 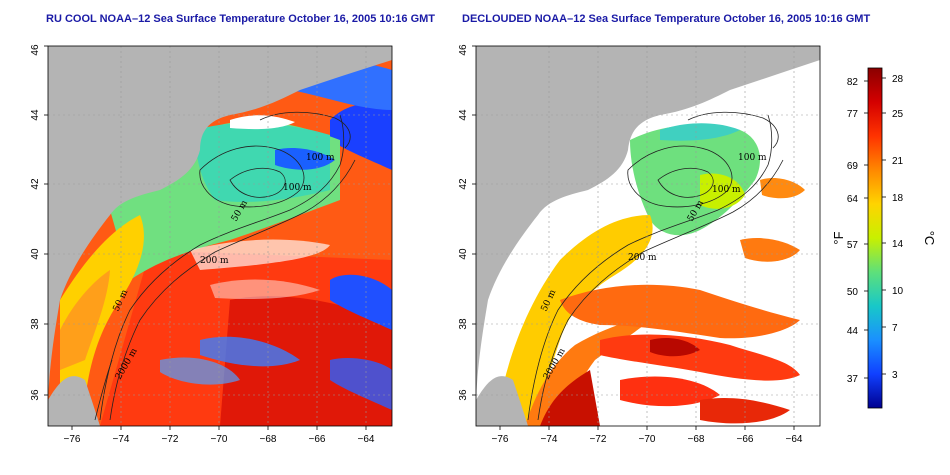 What do you see at coordinates (898, 114) in the screenshot?
I see `celsius-tick-label: 25` at bounding box center [898, 114].